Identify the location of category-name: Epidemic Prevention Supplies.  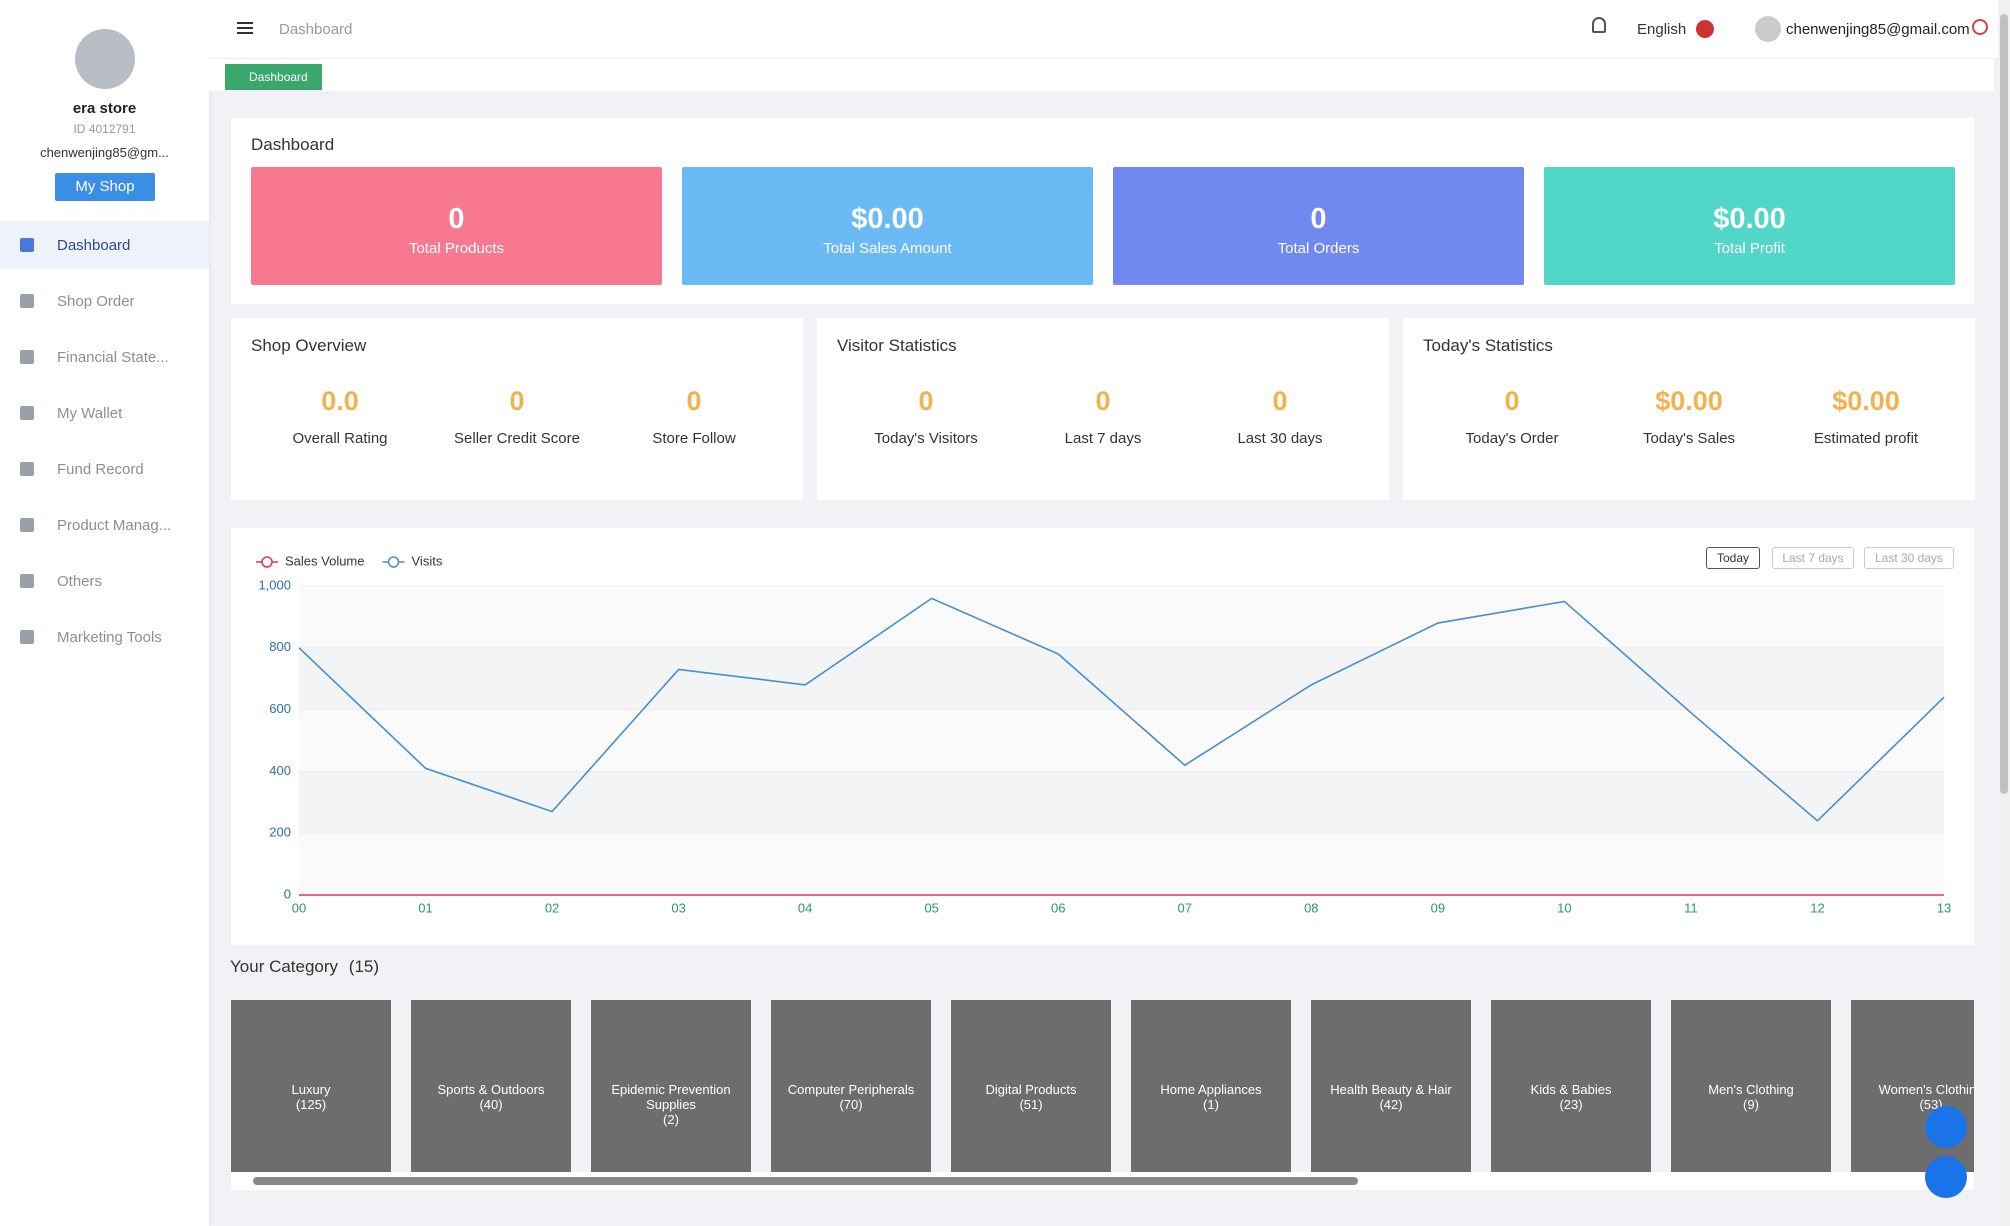
(671, 1097).